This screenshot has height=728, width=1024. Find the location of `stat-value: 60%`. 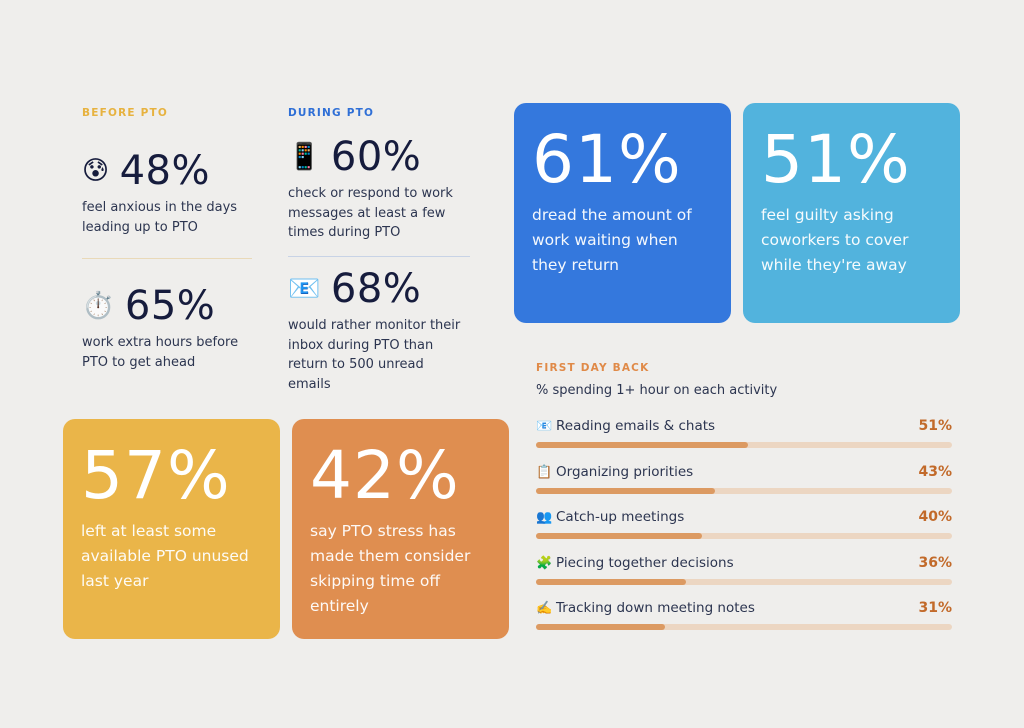

stat-value: 60% is located at coordinates (376, 157).